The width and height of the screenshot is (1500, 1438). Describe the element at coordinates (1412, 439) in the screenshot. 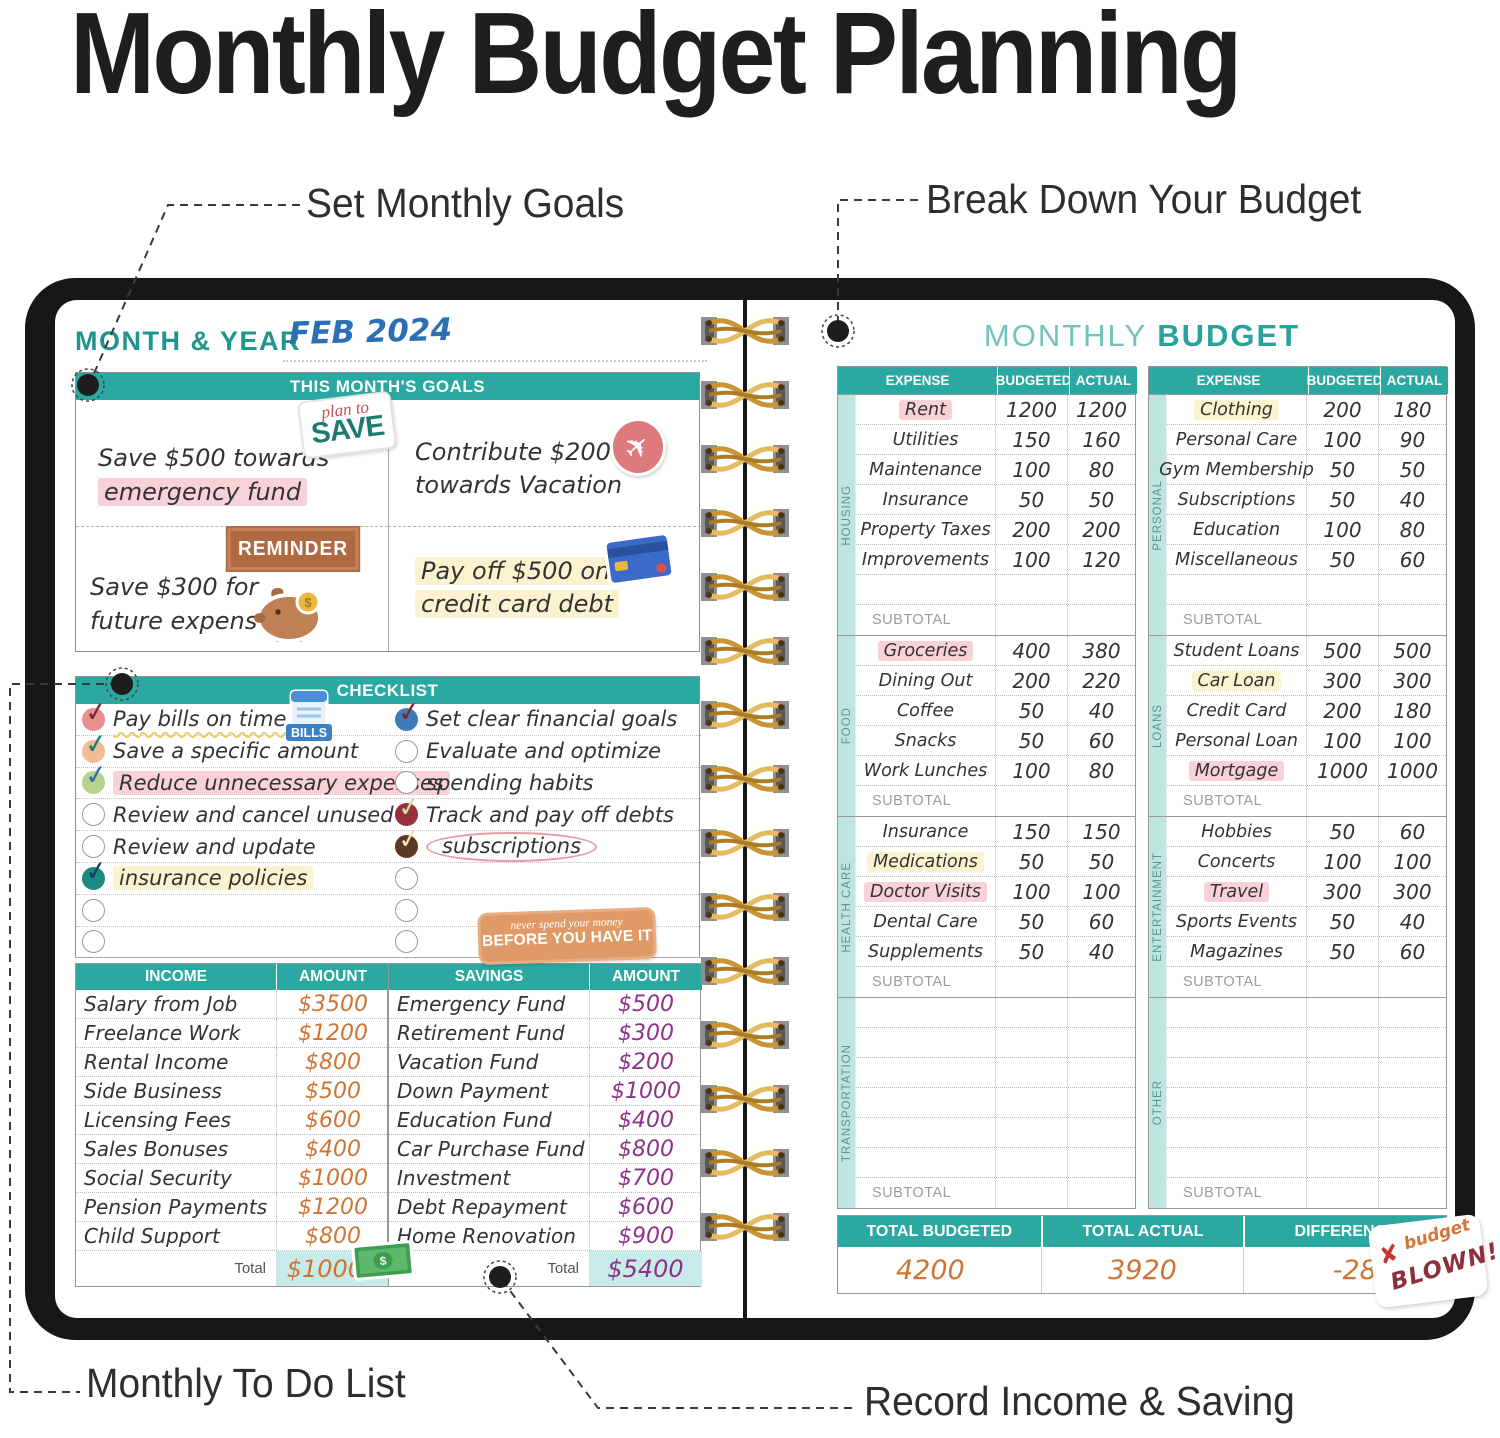

I see `actual-value: 90` at that location.